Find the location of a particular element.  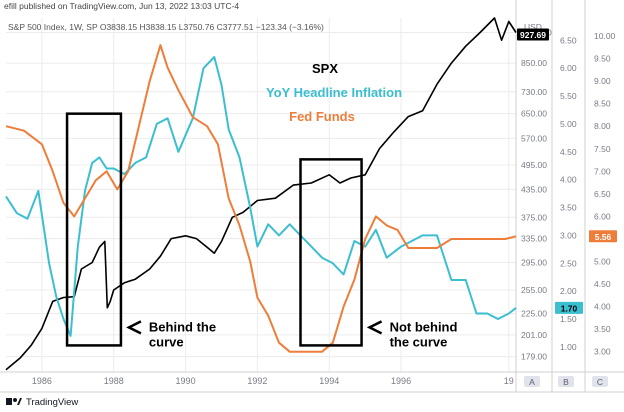

axis-c-last-value: 5.56 is located at coordinates (603, 237).